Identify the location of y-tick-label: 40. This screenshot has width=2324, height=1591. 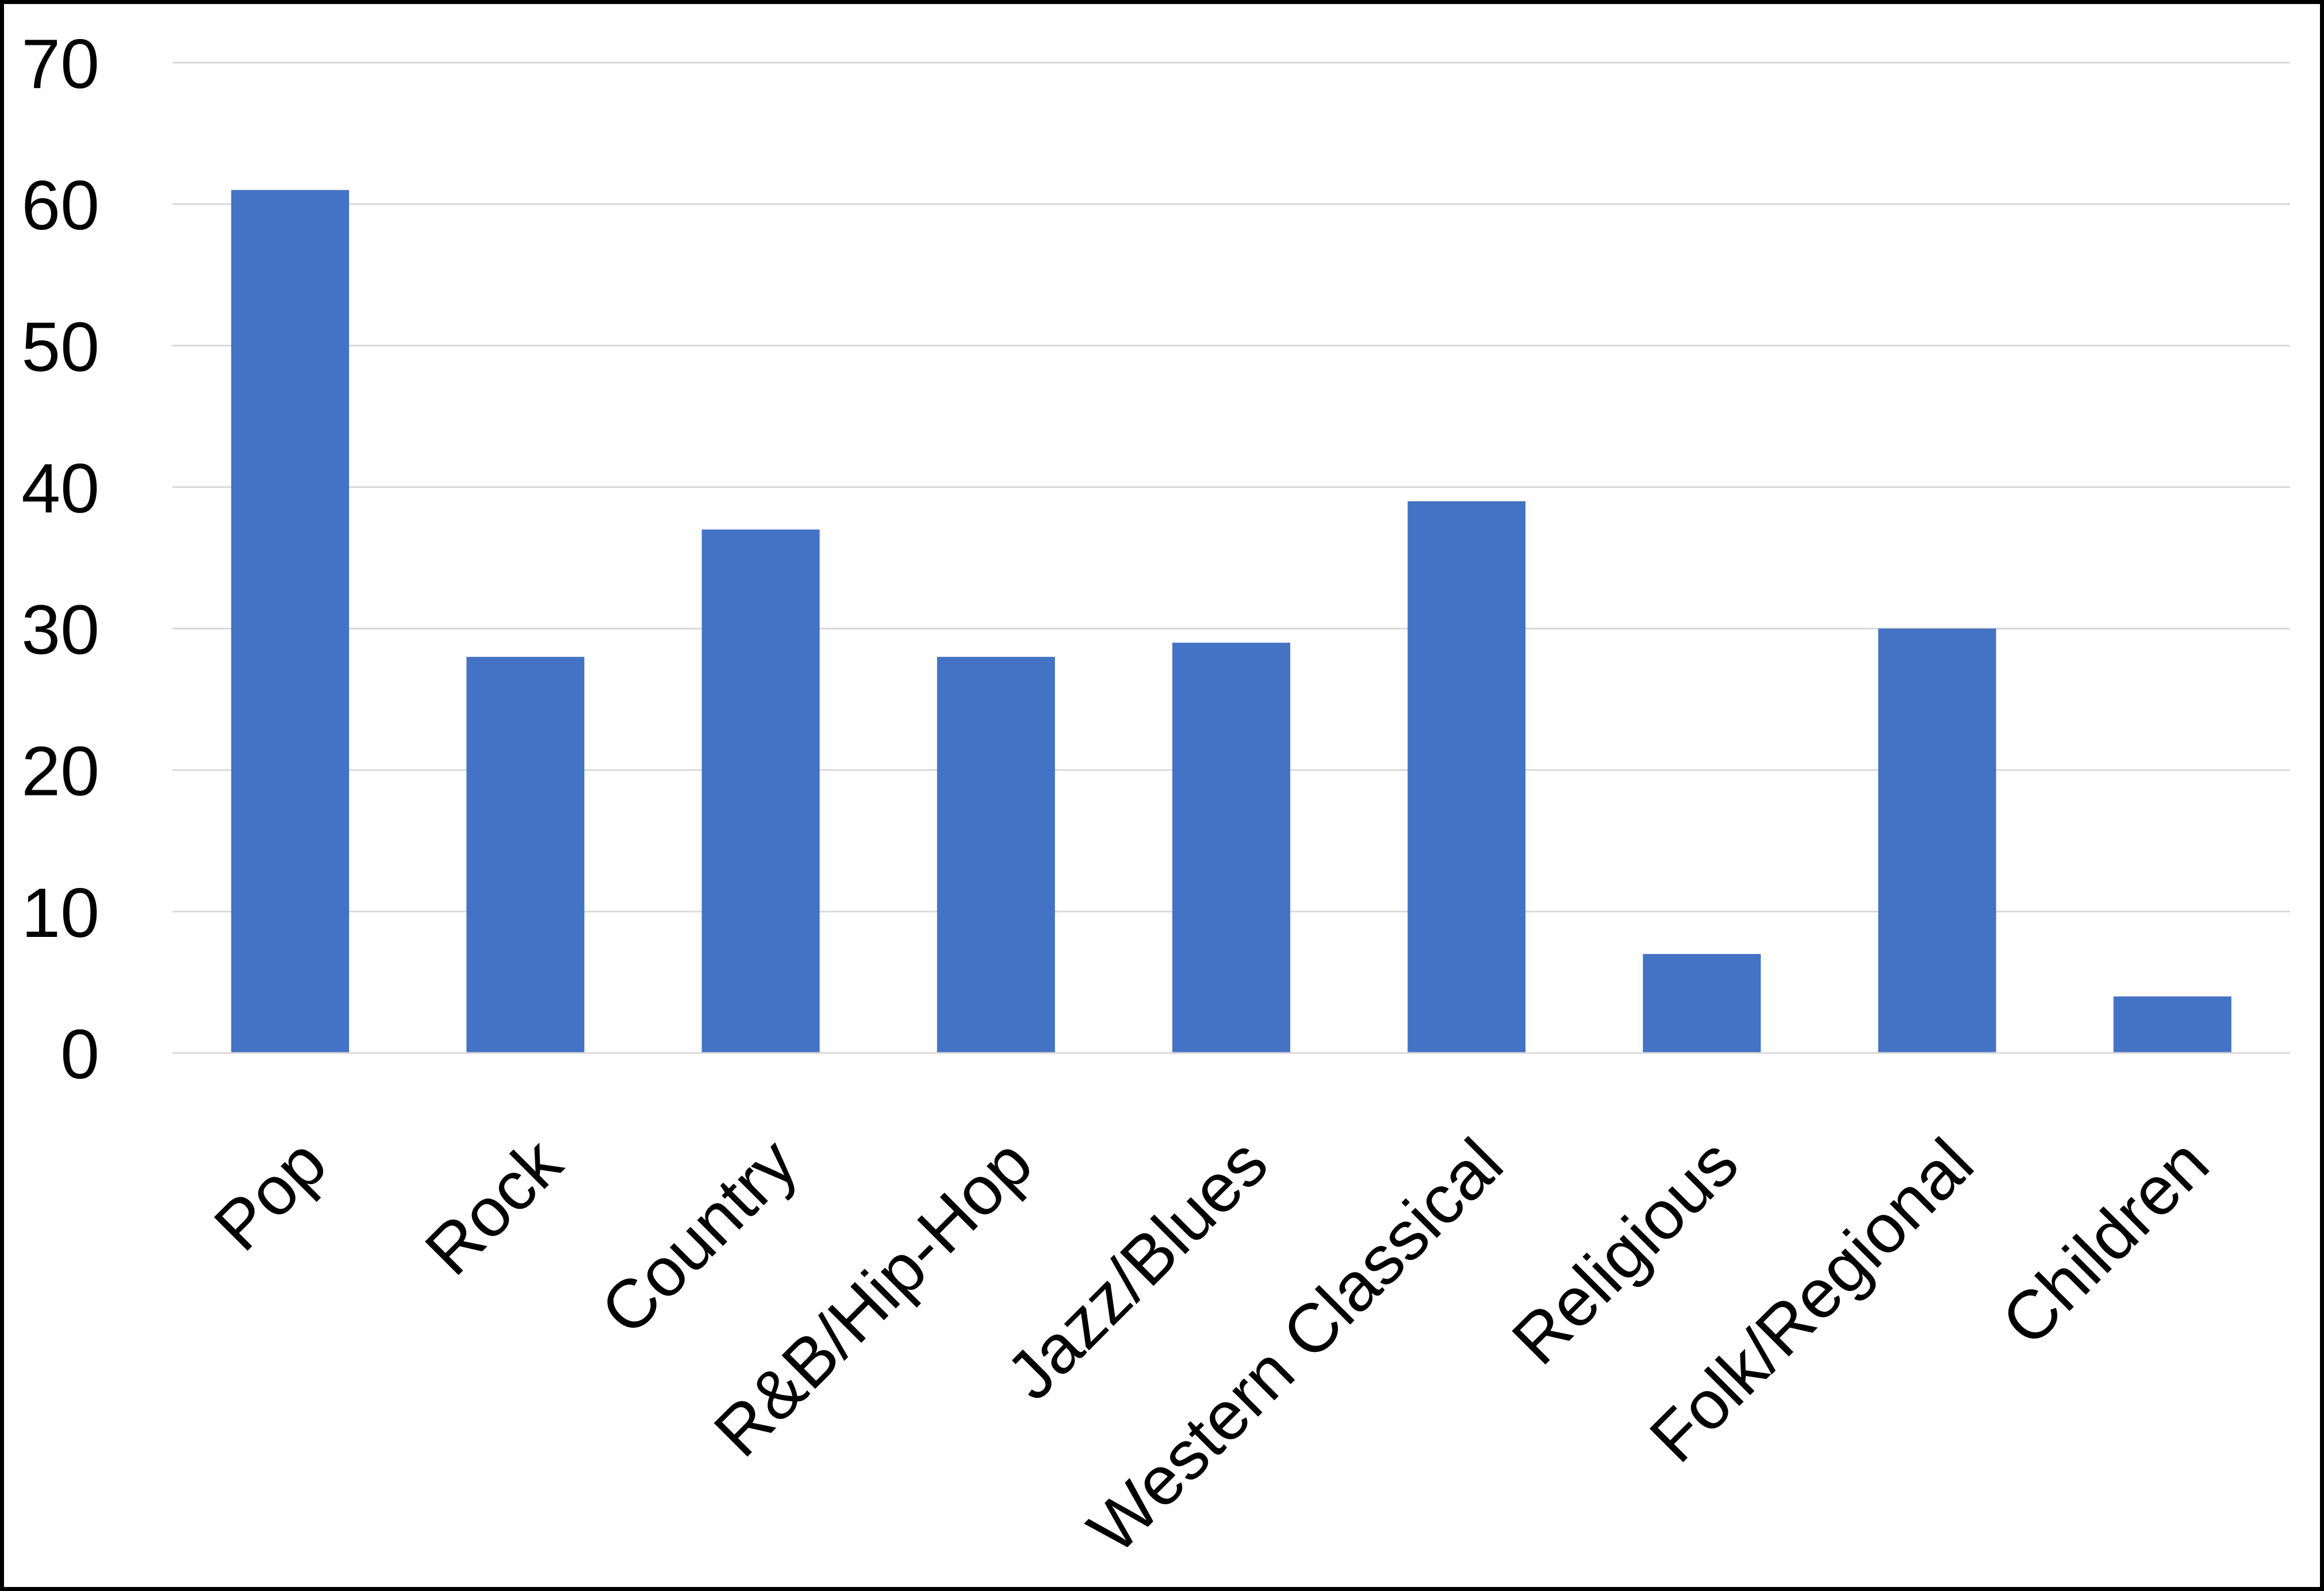
(60, 488).